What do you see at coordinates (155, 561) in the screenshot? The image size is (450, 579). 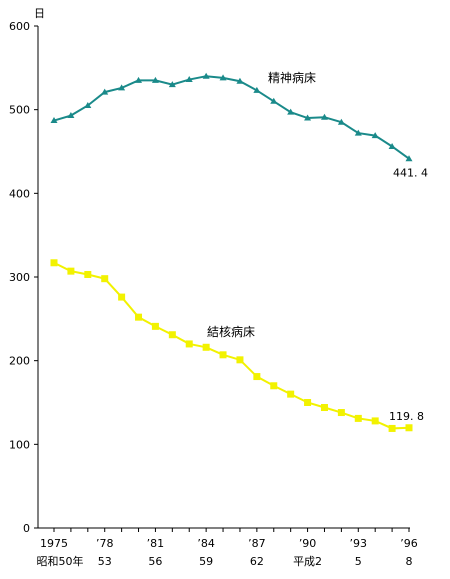 I see `x-tick-label-era: 56` at bounding box center [155, 561].